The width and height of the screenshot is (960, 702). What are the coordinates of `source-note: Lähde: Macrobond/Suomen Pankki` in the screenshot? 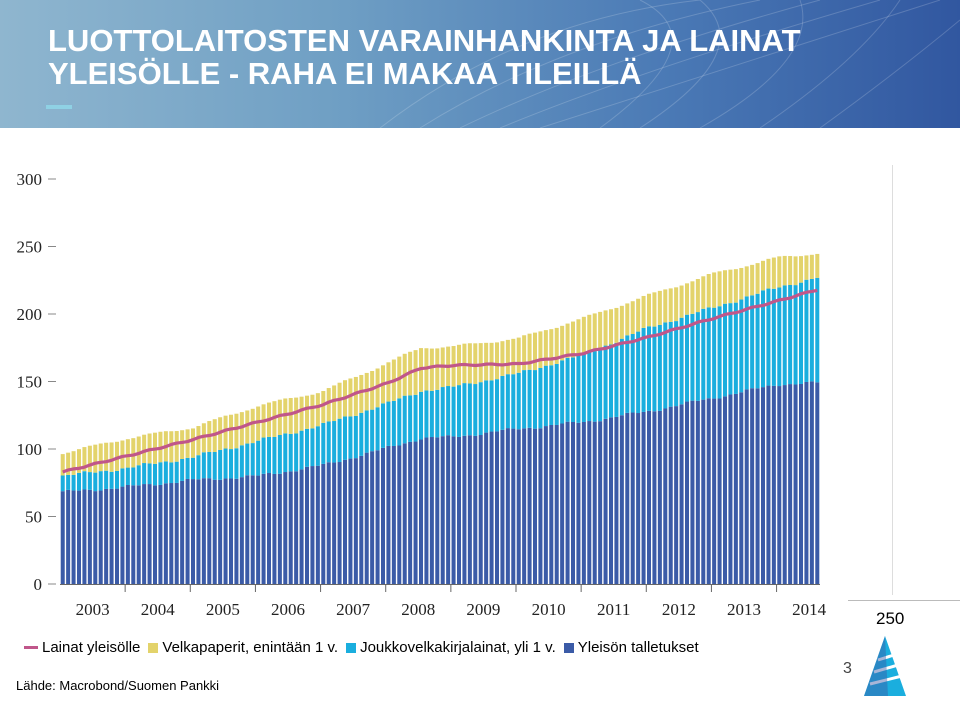 It's located at (118, 685).